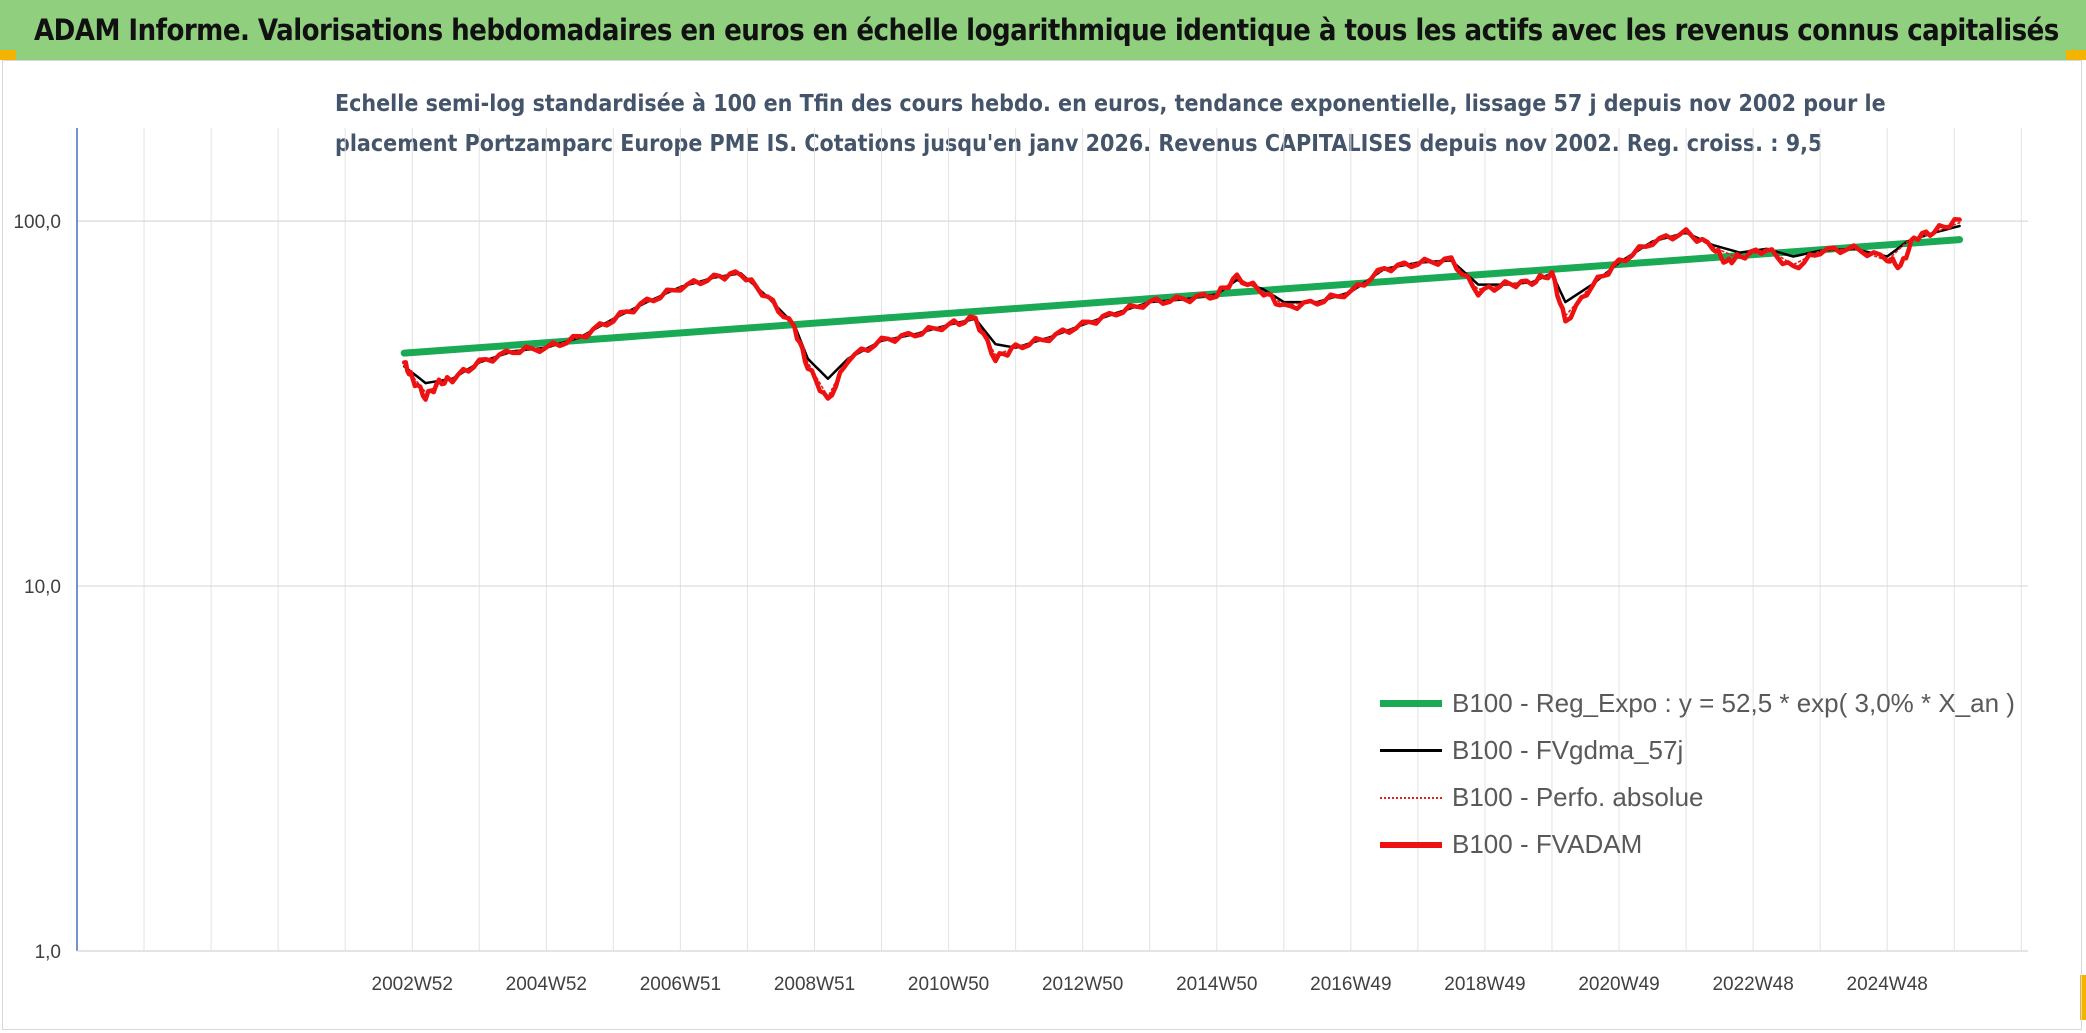  I want to click on legend-swatch-green, so click(1411, 703).